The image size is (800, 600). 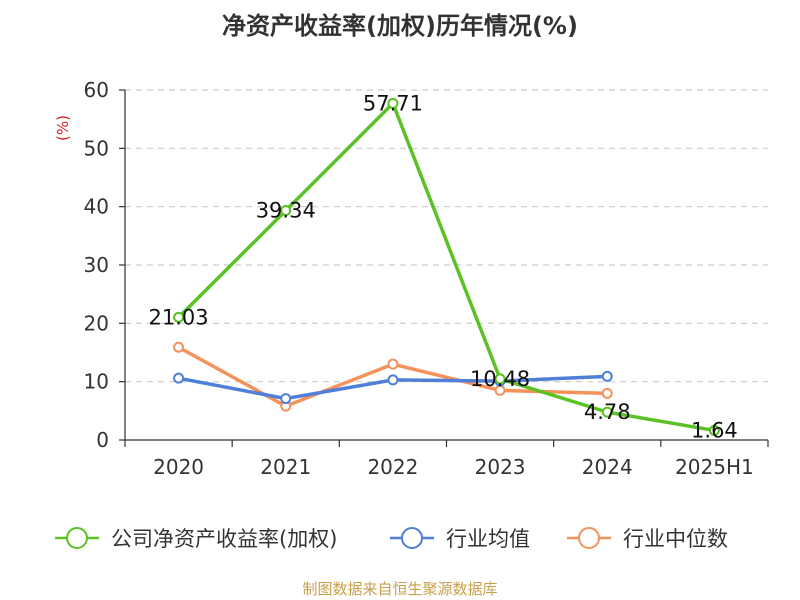 What do you see at coordinates (96, 90) in the screenshot?
I see `y-tick-label: 60` at bounding box center [96, 90].